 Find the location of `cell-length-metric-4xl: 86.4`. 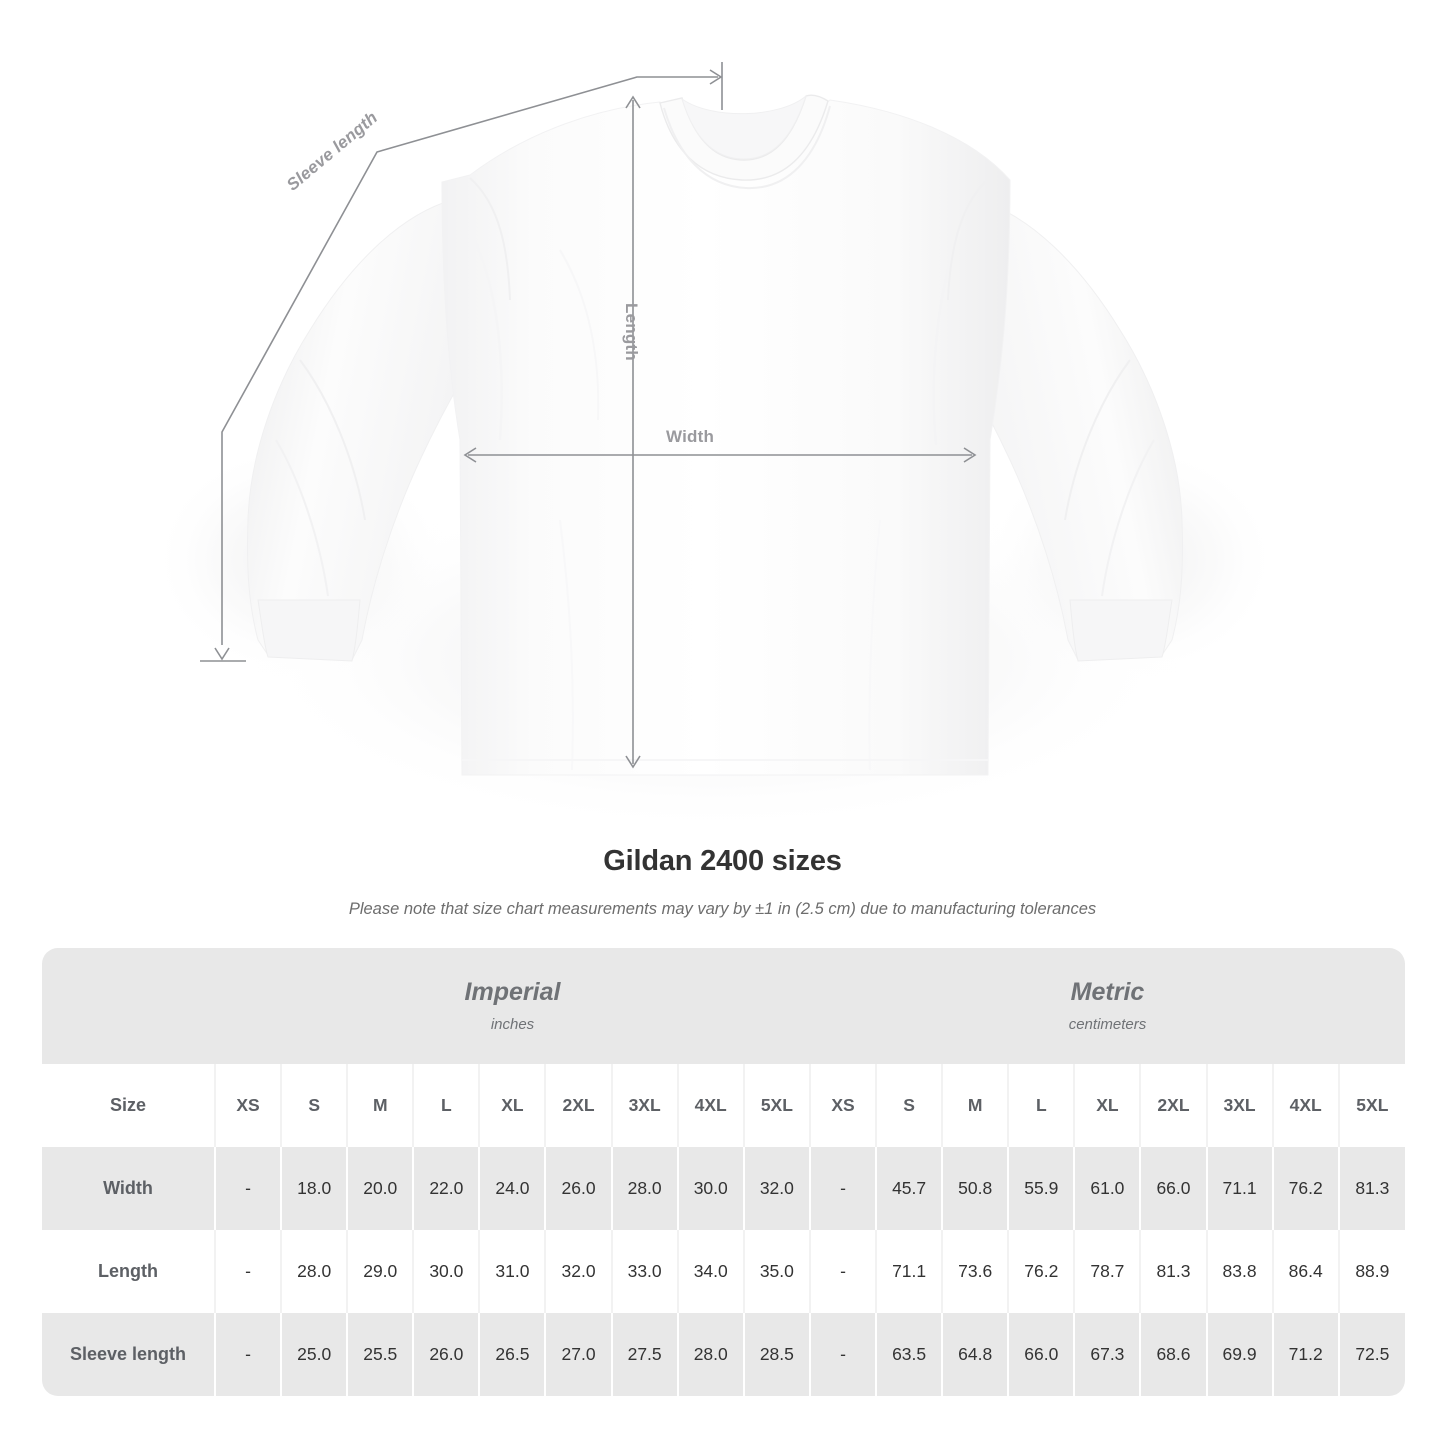

cell-length-metric-4xl: 86.4 is located at coordinates (1305, 1271).